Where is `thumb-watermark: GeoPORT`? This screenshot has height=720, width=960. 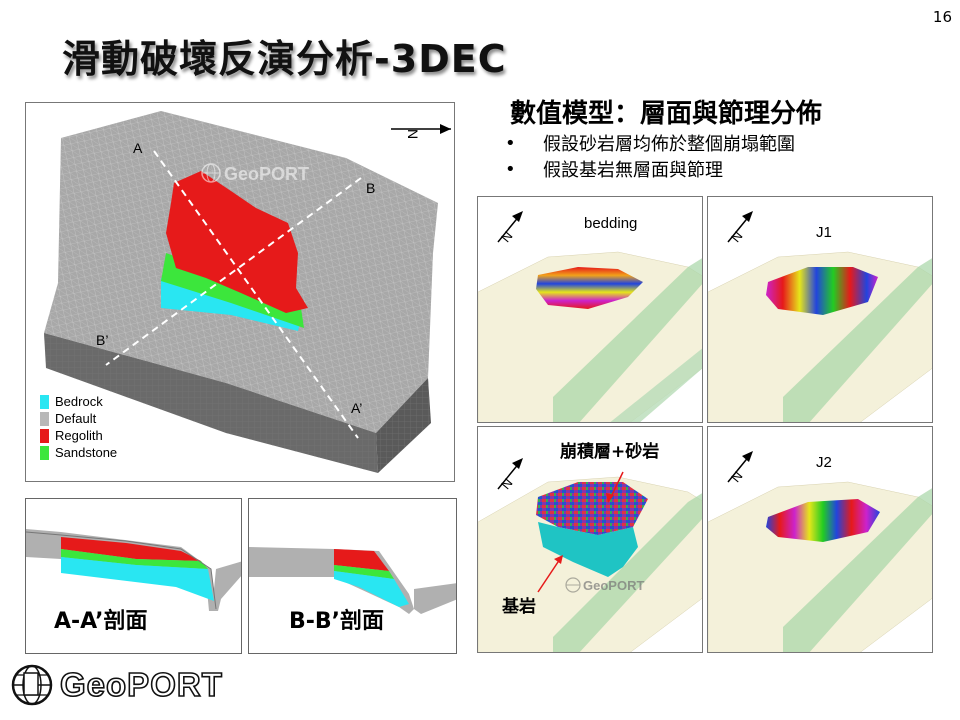
thumb-watermark: GeoPORT is located at coordinates (613, 585).